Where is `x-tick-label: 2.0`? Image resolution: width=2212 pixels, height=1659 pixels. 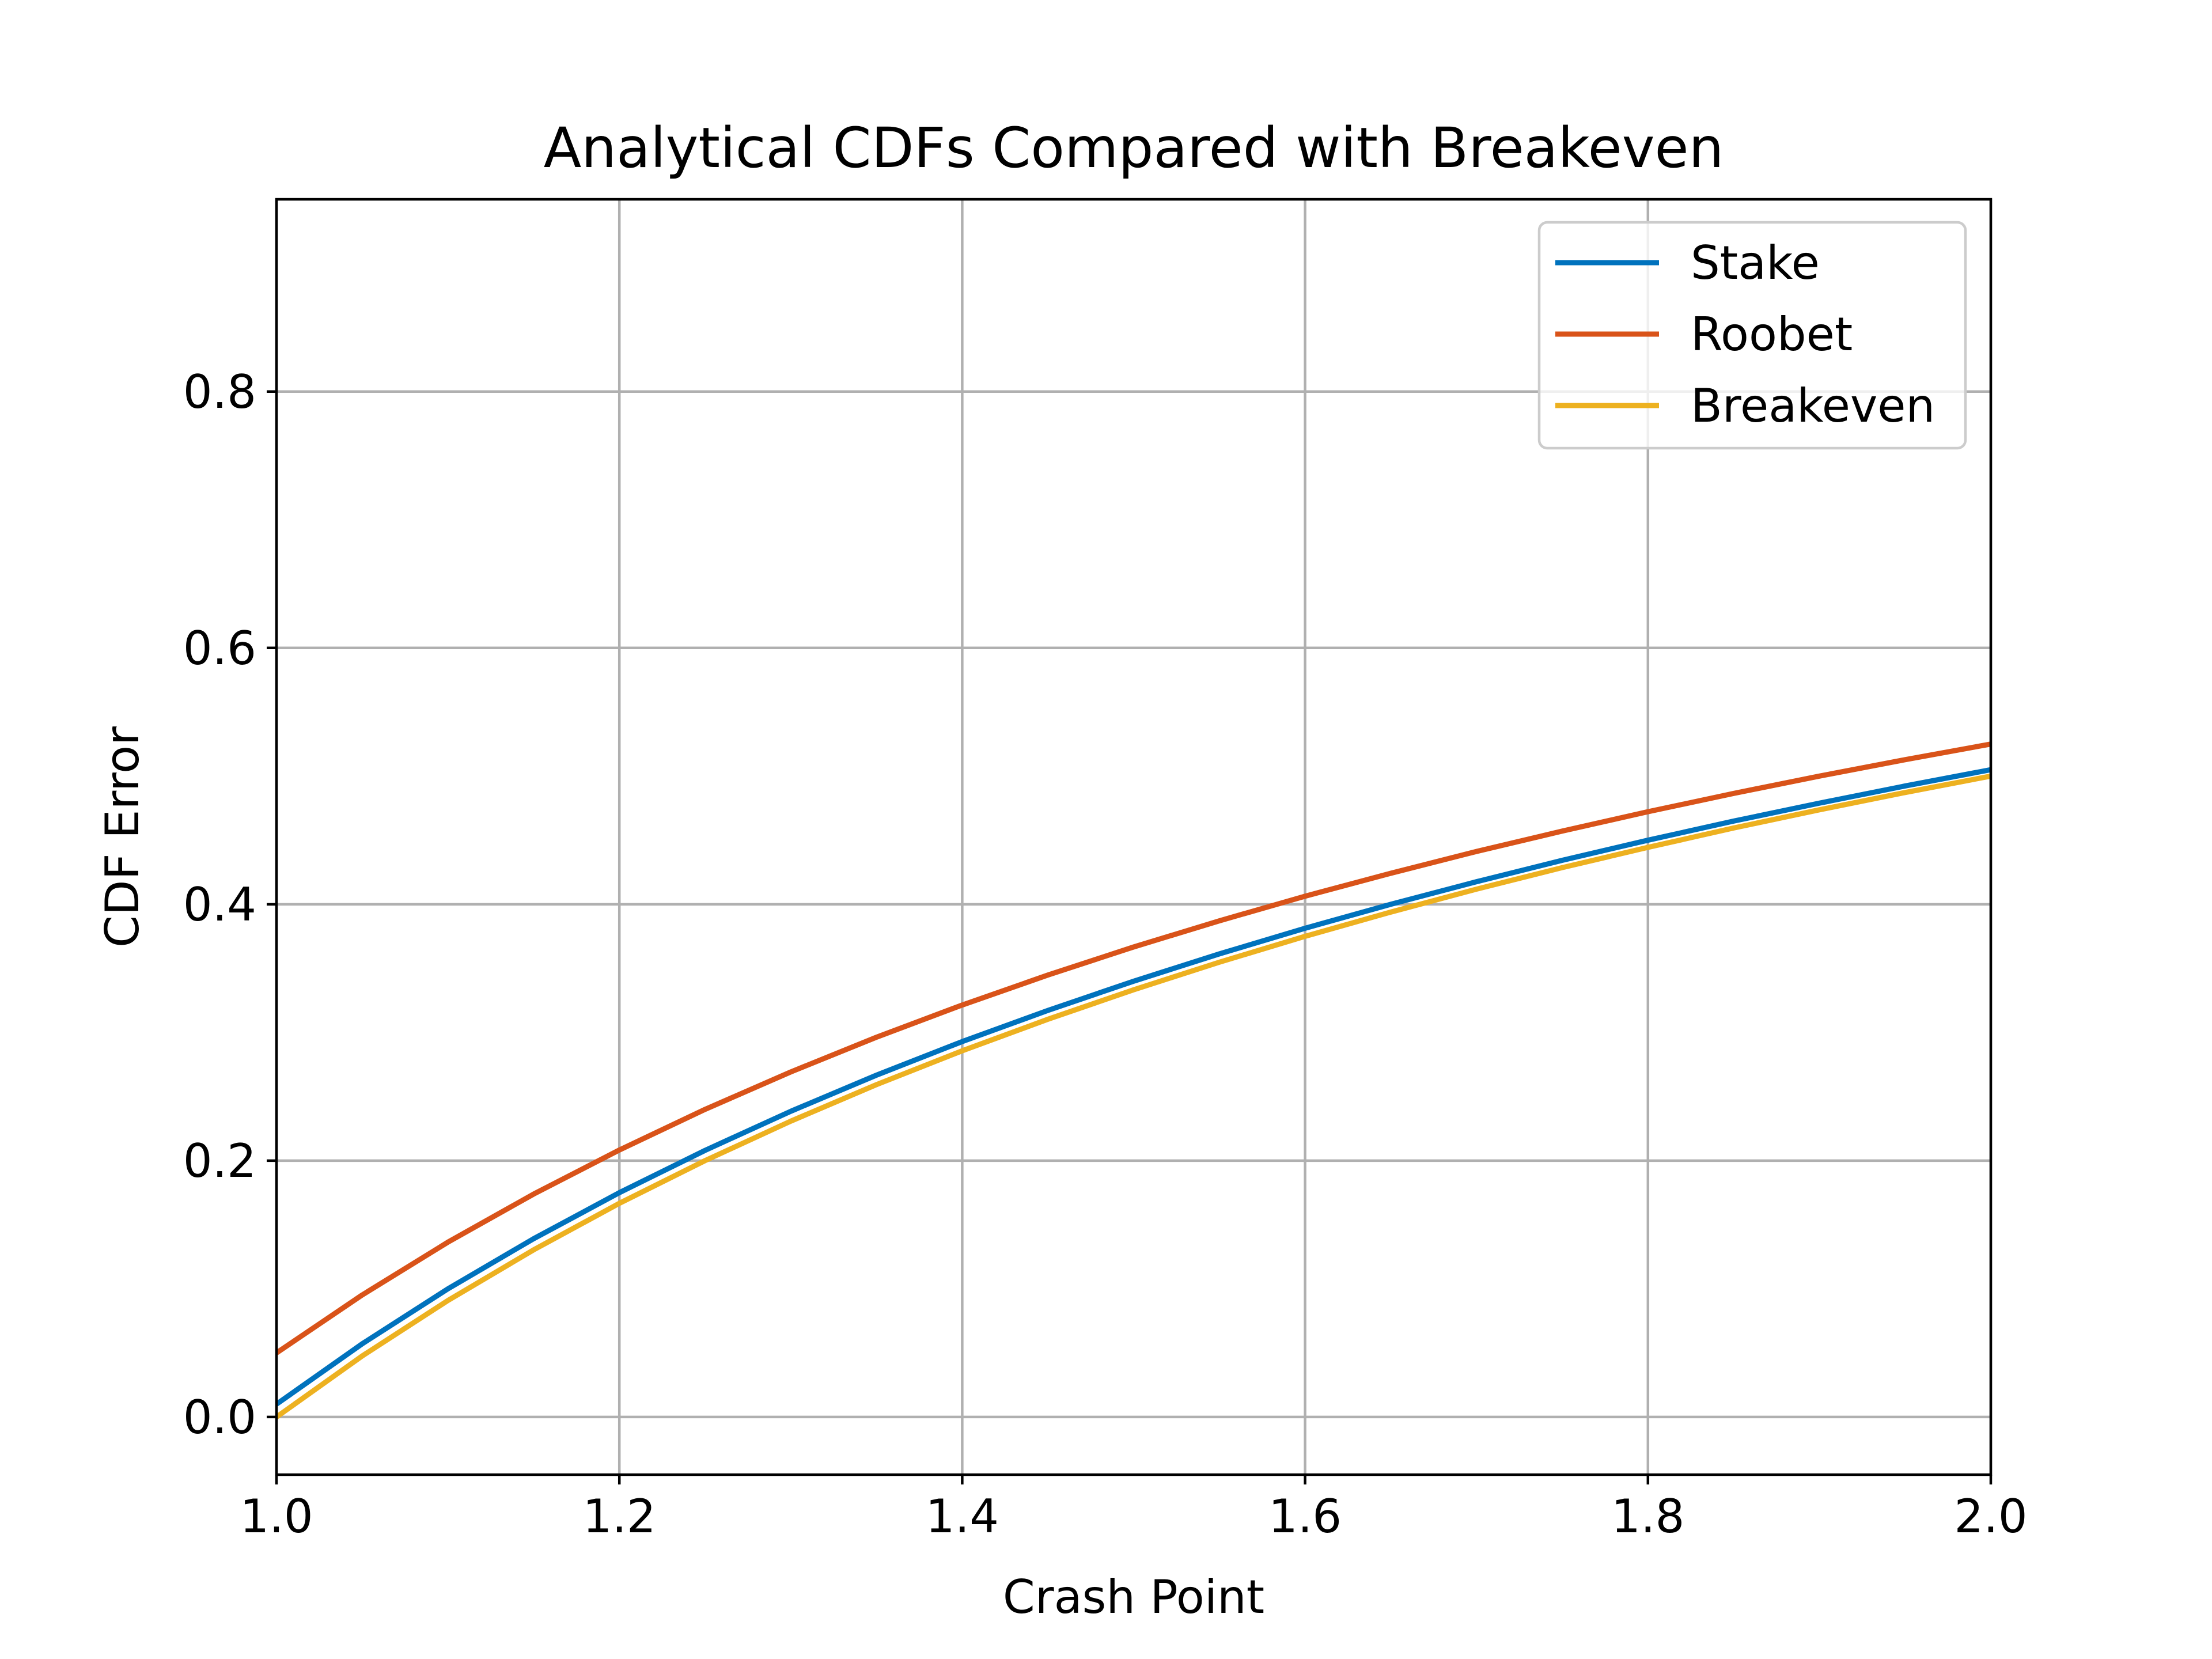
x-tick-label: 2.0 is located at coordinates (1990, 1516).